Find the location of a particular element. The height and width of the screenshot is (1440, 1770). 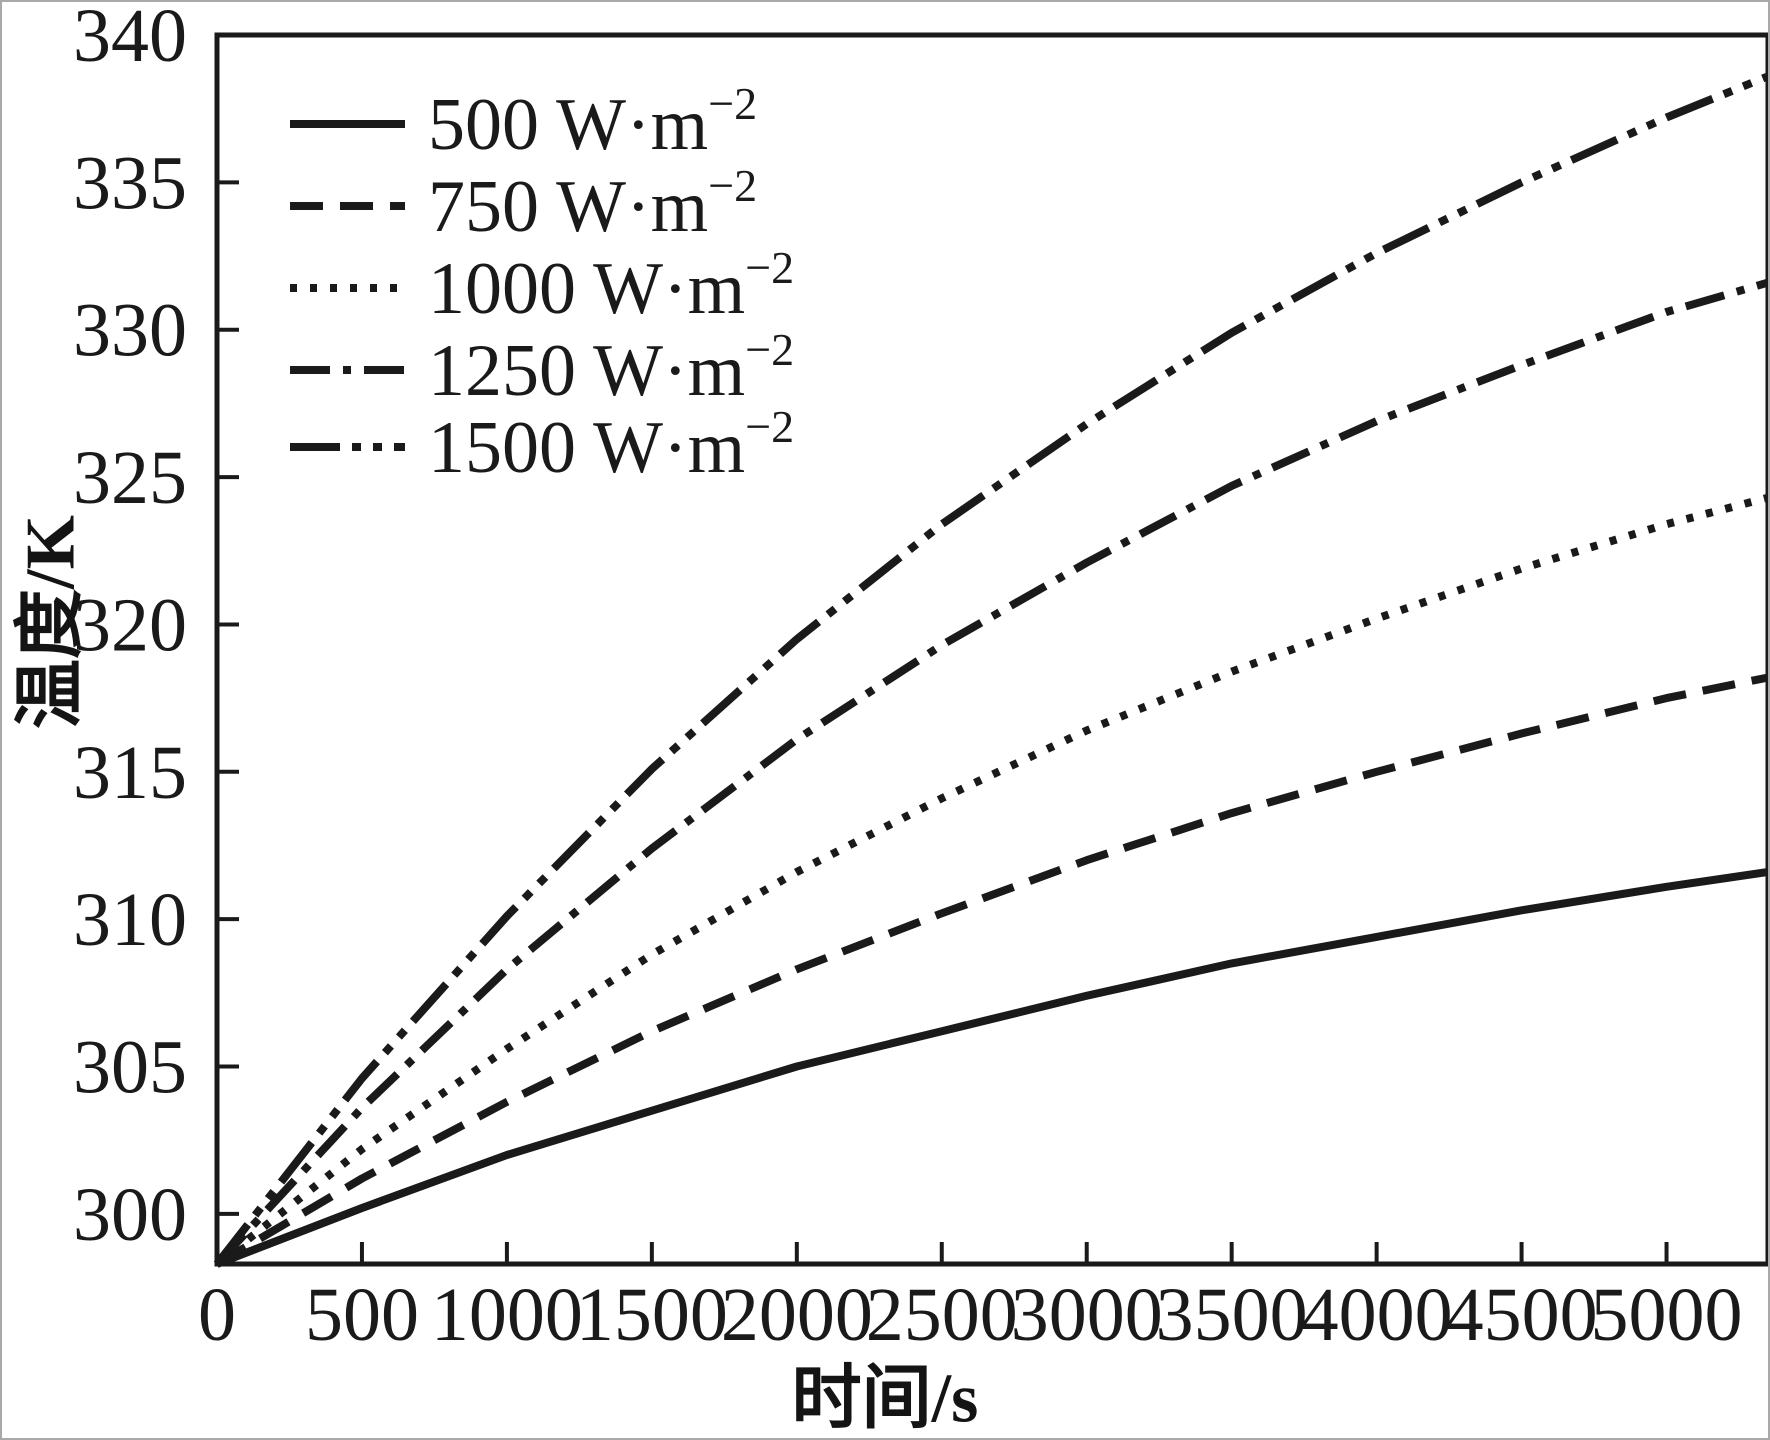

x-tick-label: 1000 is located at coordinates (507, 1315).